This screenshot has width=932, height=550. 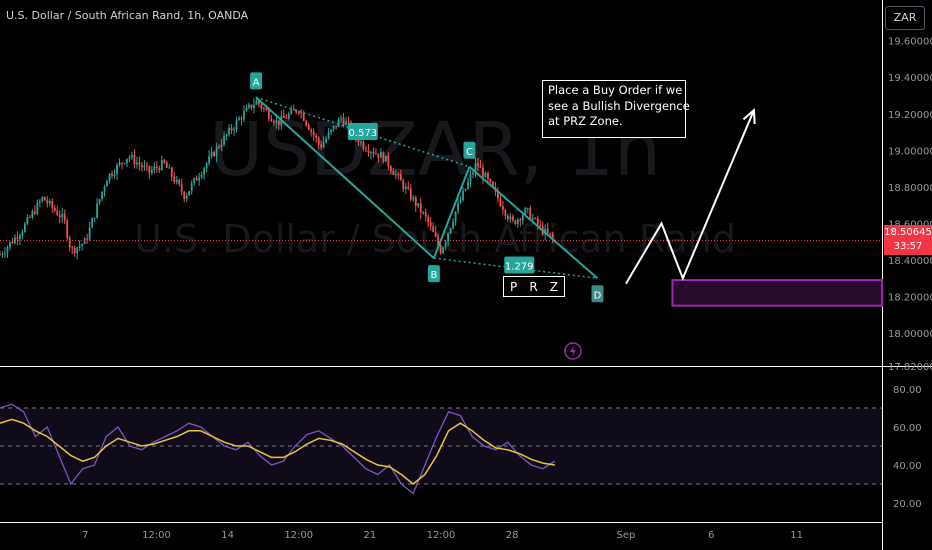 I want to click on pattern-leg-ab, so click(x=345, y=177).